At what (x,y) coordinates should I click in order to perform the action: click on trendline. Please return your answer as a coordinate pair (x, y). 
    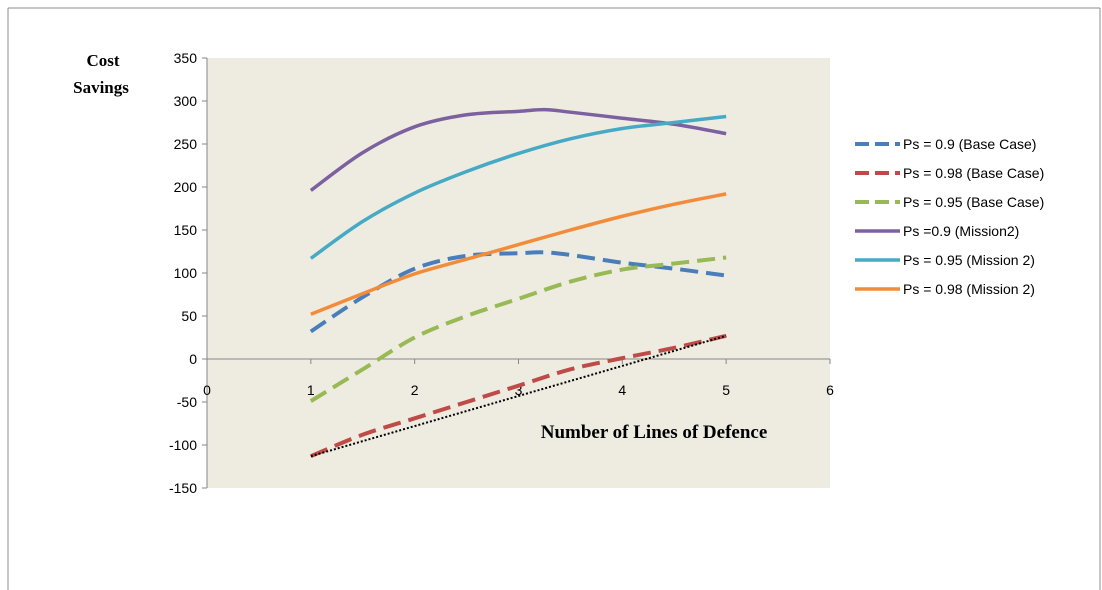
    Looking at the image, I should click on (518, 396).